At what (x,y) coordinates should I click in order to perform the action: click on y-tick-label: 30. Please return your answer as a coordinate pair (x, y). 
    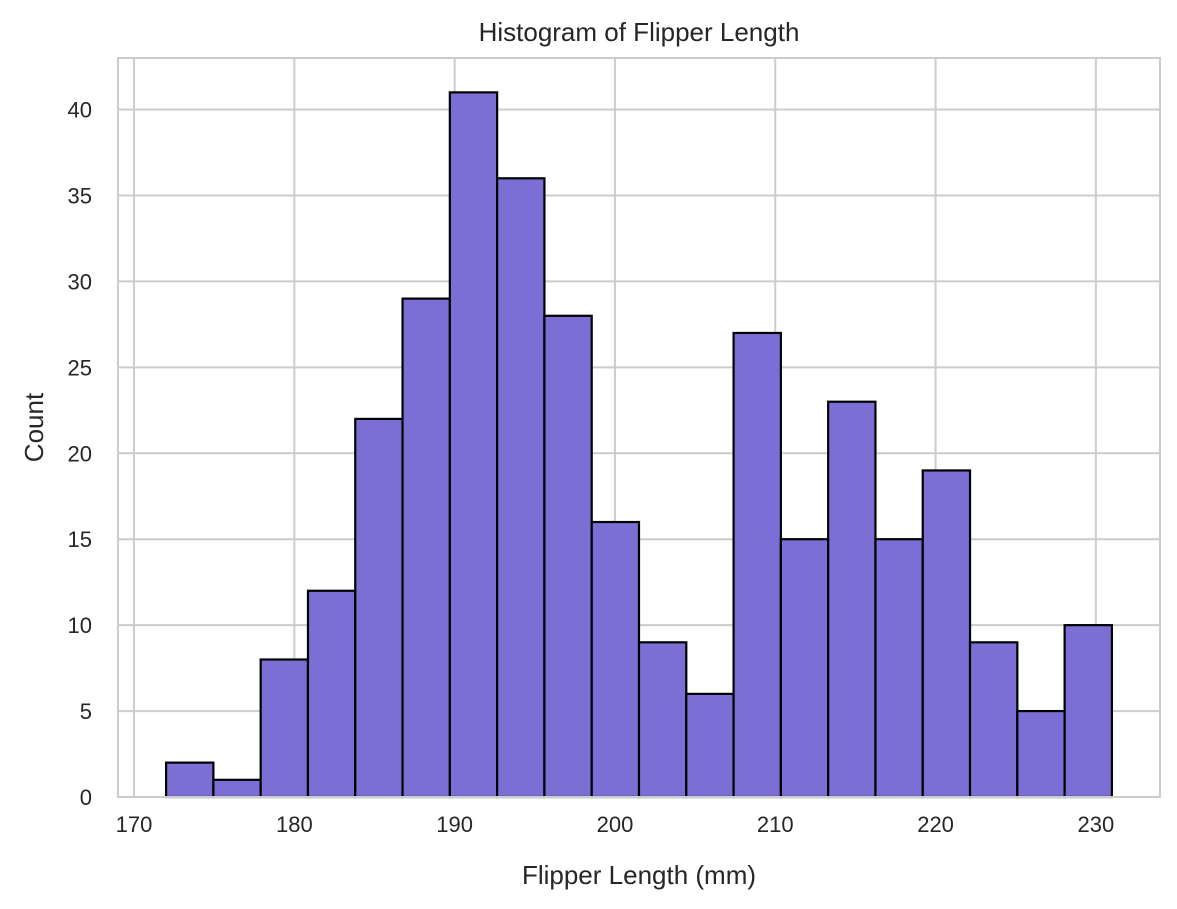
    Looking at the image, I should click on (80, 281).